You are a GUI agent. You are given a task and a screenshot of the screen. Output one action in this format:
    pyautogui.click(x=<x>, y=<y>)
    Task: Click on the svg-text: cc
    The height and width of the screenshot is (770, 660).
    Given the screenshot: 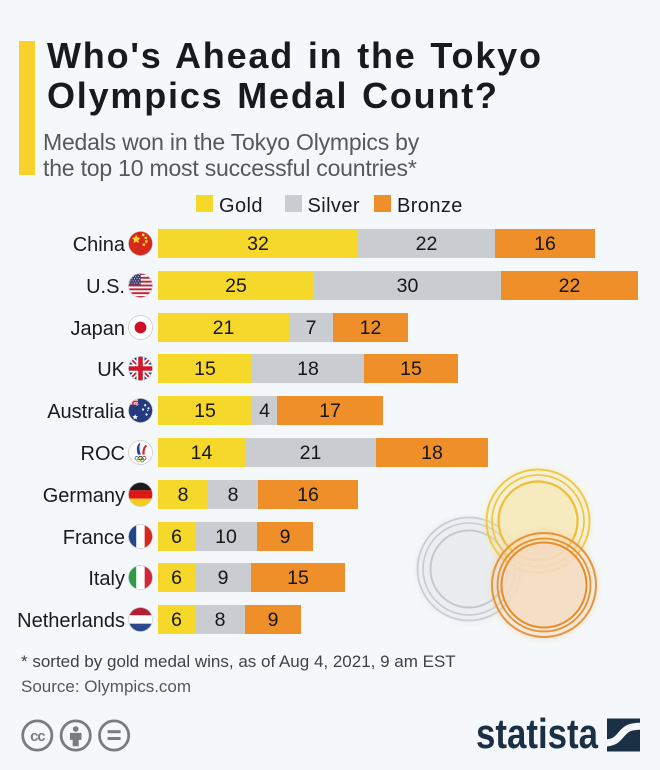 What is the action you would take?
    pyautogui.click(x=37, y=735)
    